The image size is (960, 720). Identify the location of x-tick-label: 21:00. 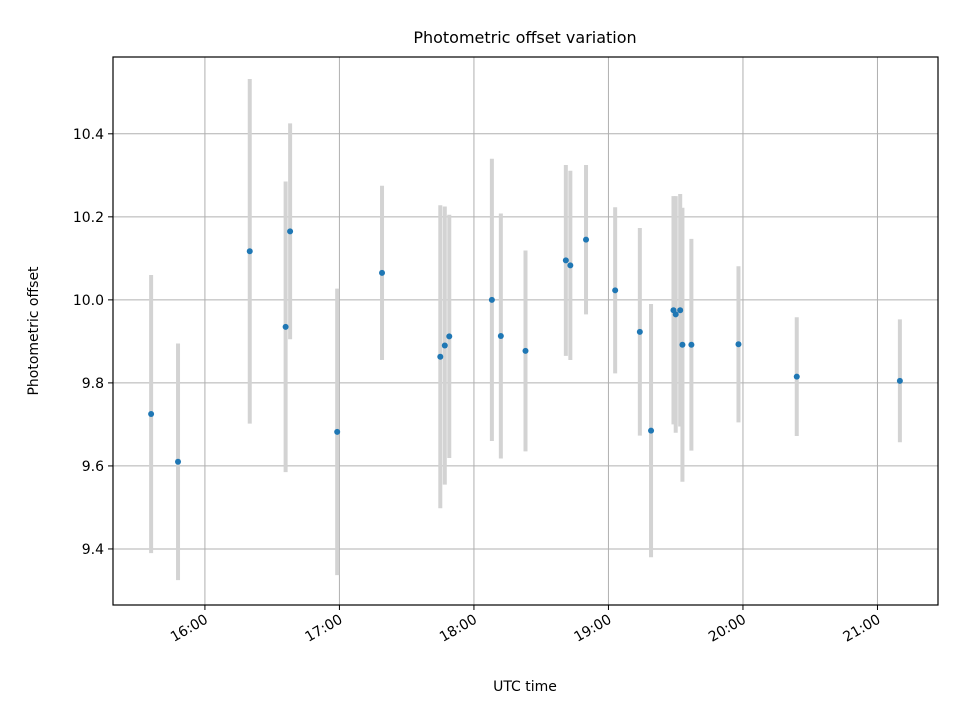
(862, 629).